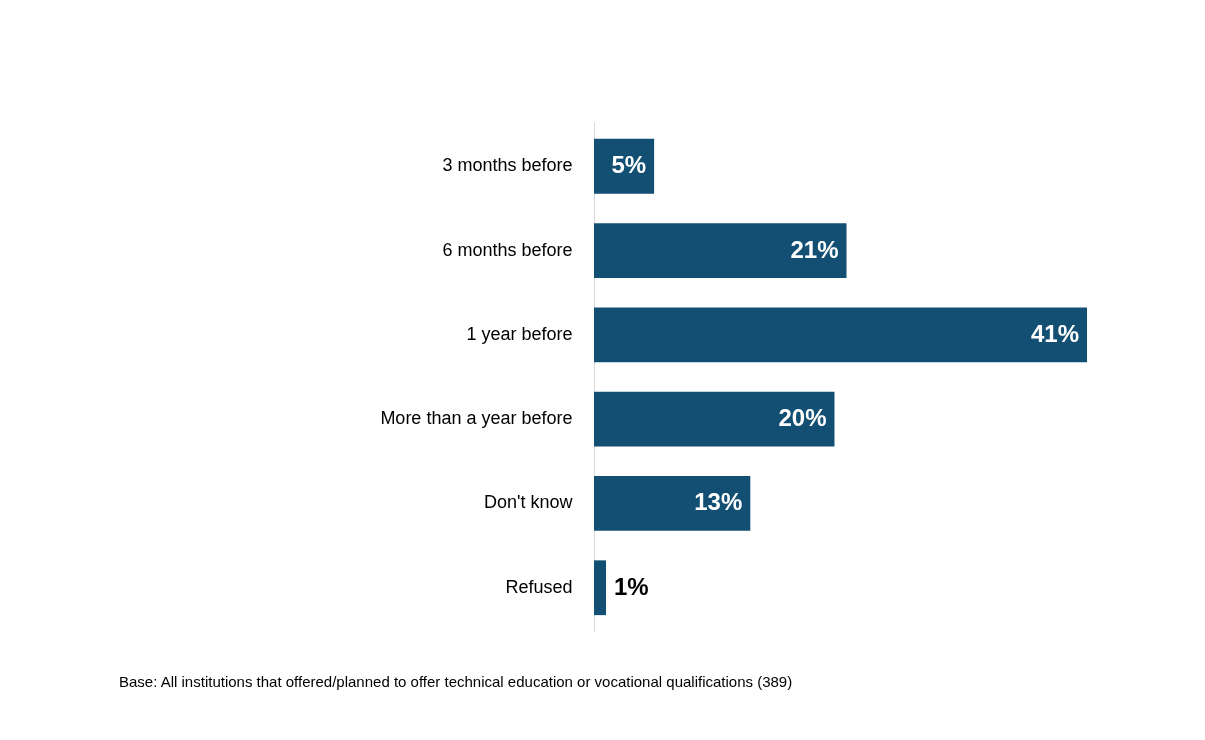 Image resolution: width=1205 pixels, height=740 pixels. What do you see at coordinates (631, 586) in the screenshot?
I see `data-label: 1%` at bounding box center [631, 586].